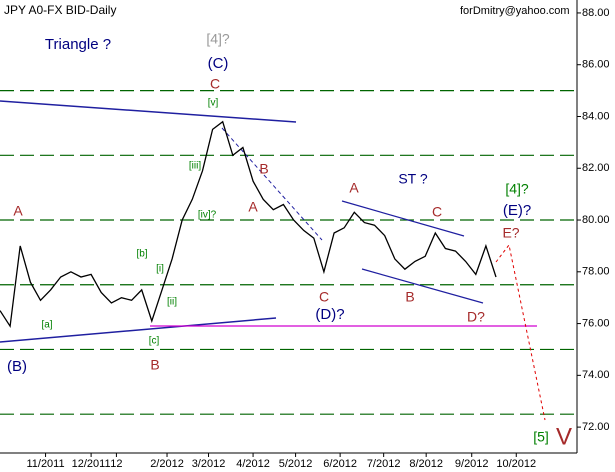  What do you see at coordinates (515, 11) in the screenshot?
I see `chart-subtitle: forDmitry@yahoo.com` at bounding box center [515, 11].